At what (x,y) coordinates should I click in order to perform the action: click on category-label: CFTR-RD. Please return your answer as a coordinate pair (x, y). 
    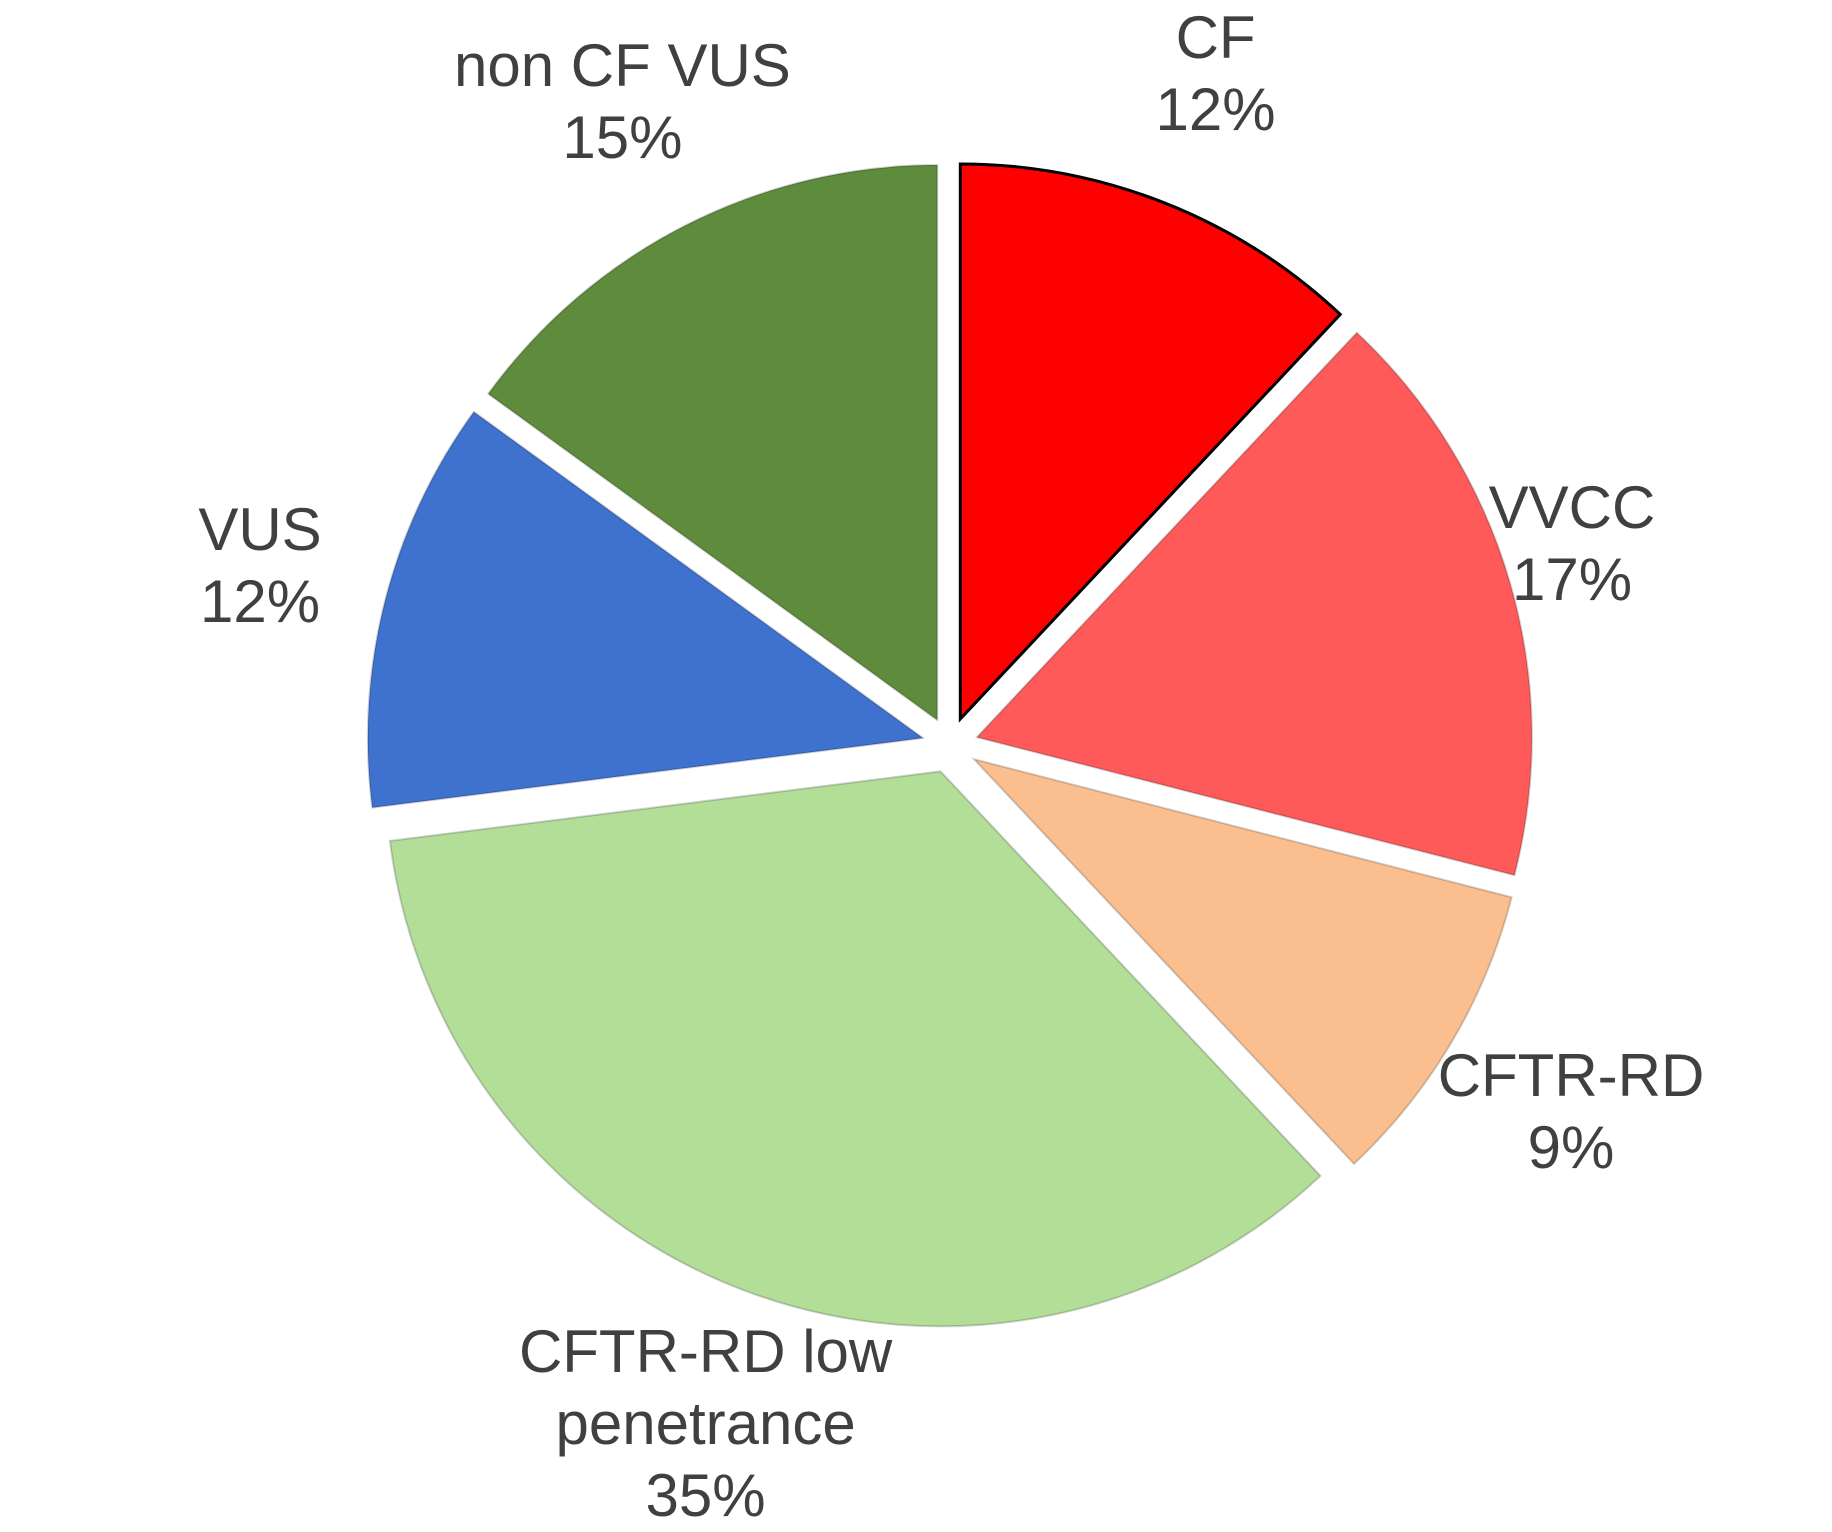
    Looking at the image, I should click on (1571, 1076).